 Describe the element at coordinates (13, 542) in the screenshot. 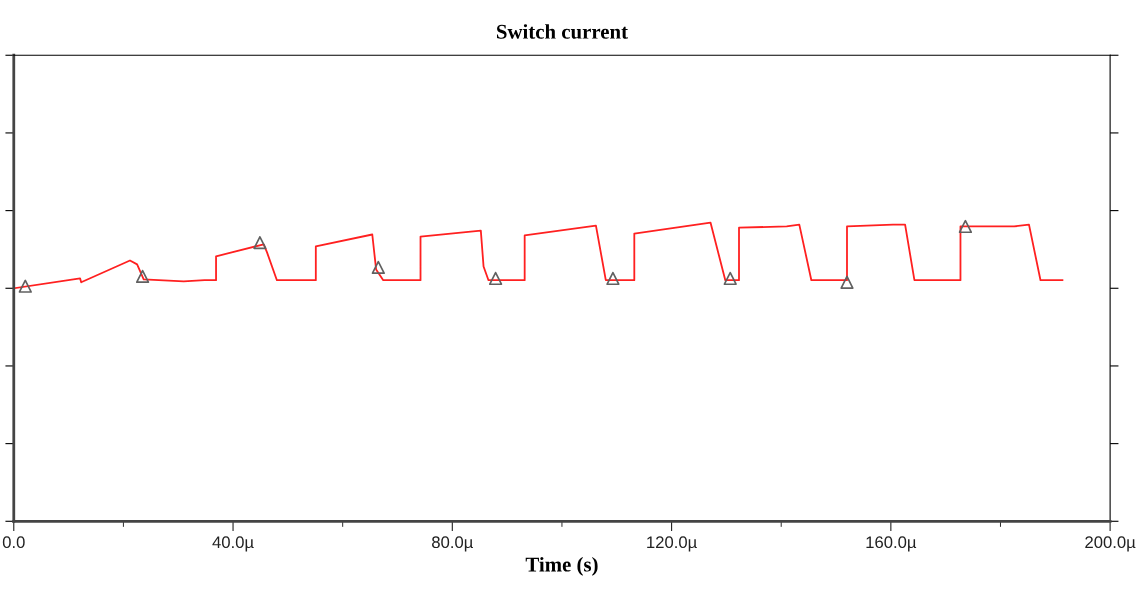

I see `x-tick-label: 0.0` at that location.